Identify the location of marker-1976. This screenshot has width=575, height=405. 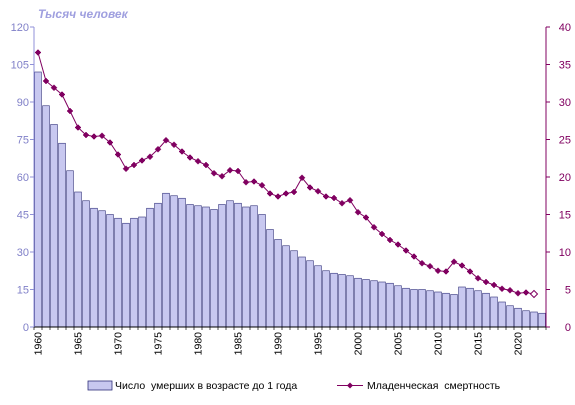
(166, 140).